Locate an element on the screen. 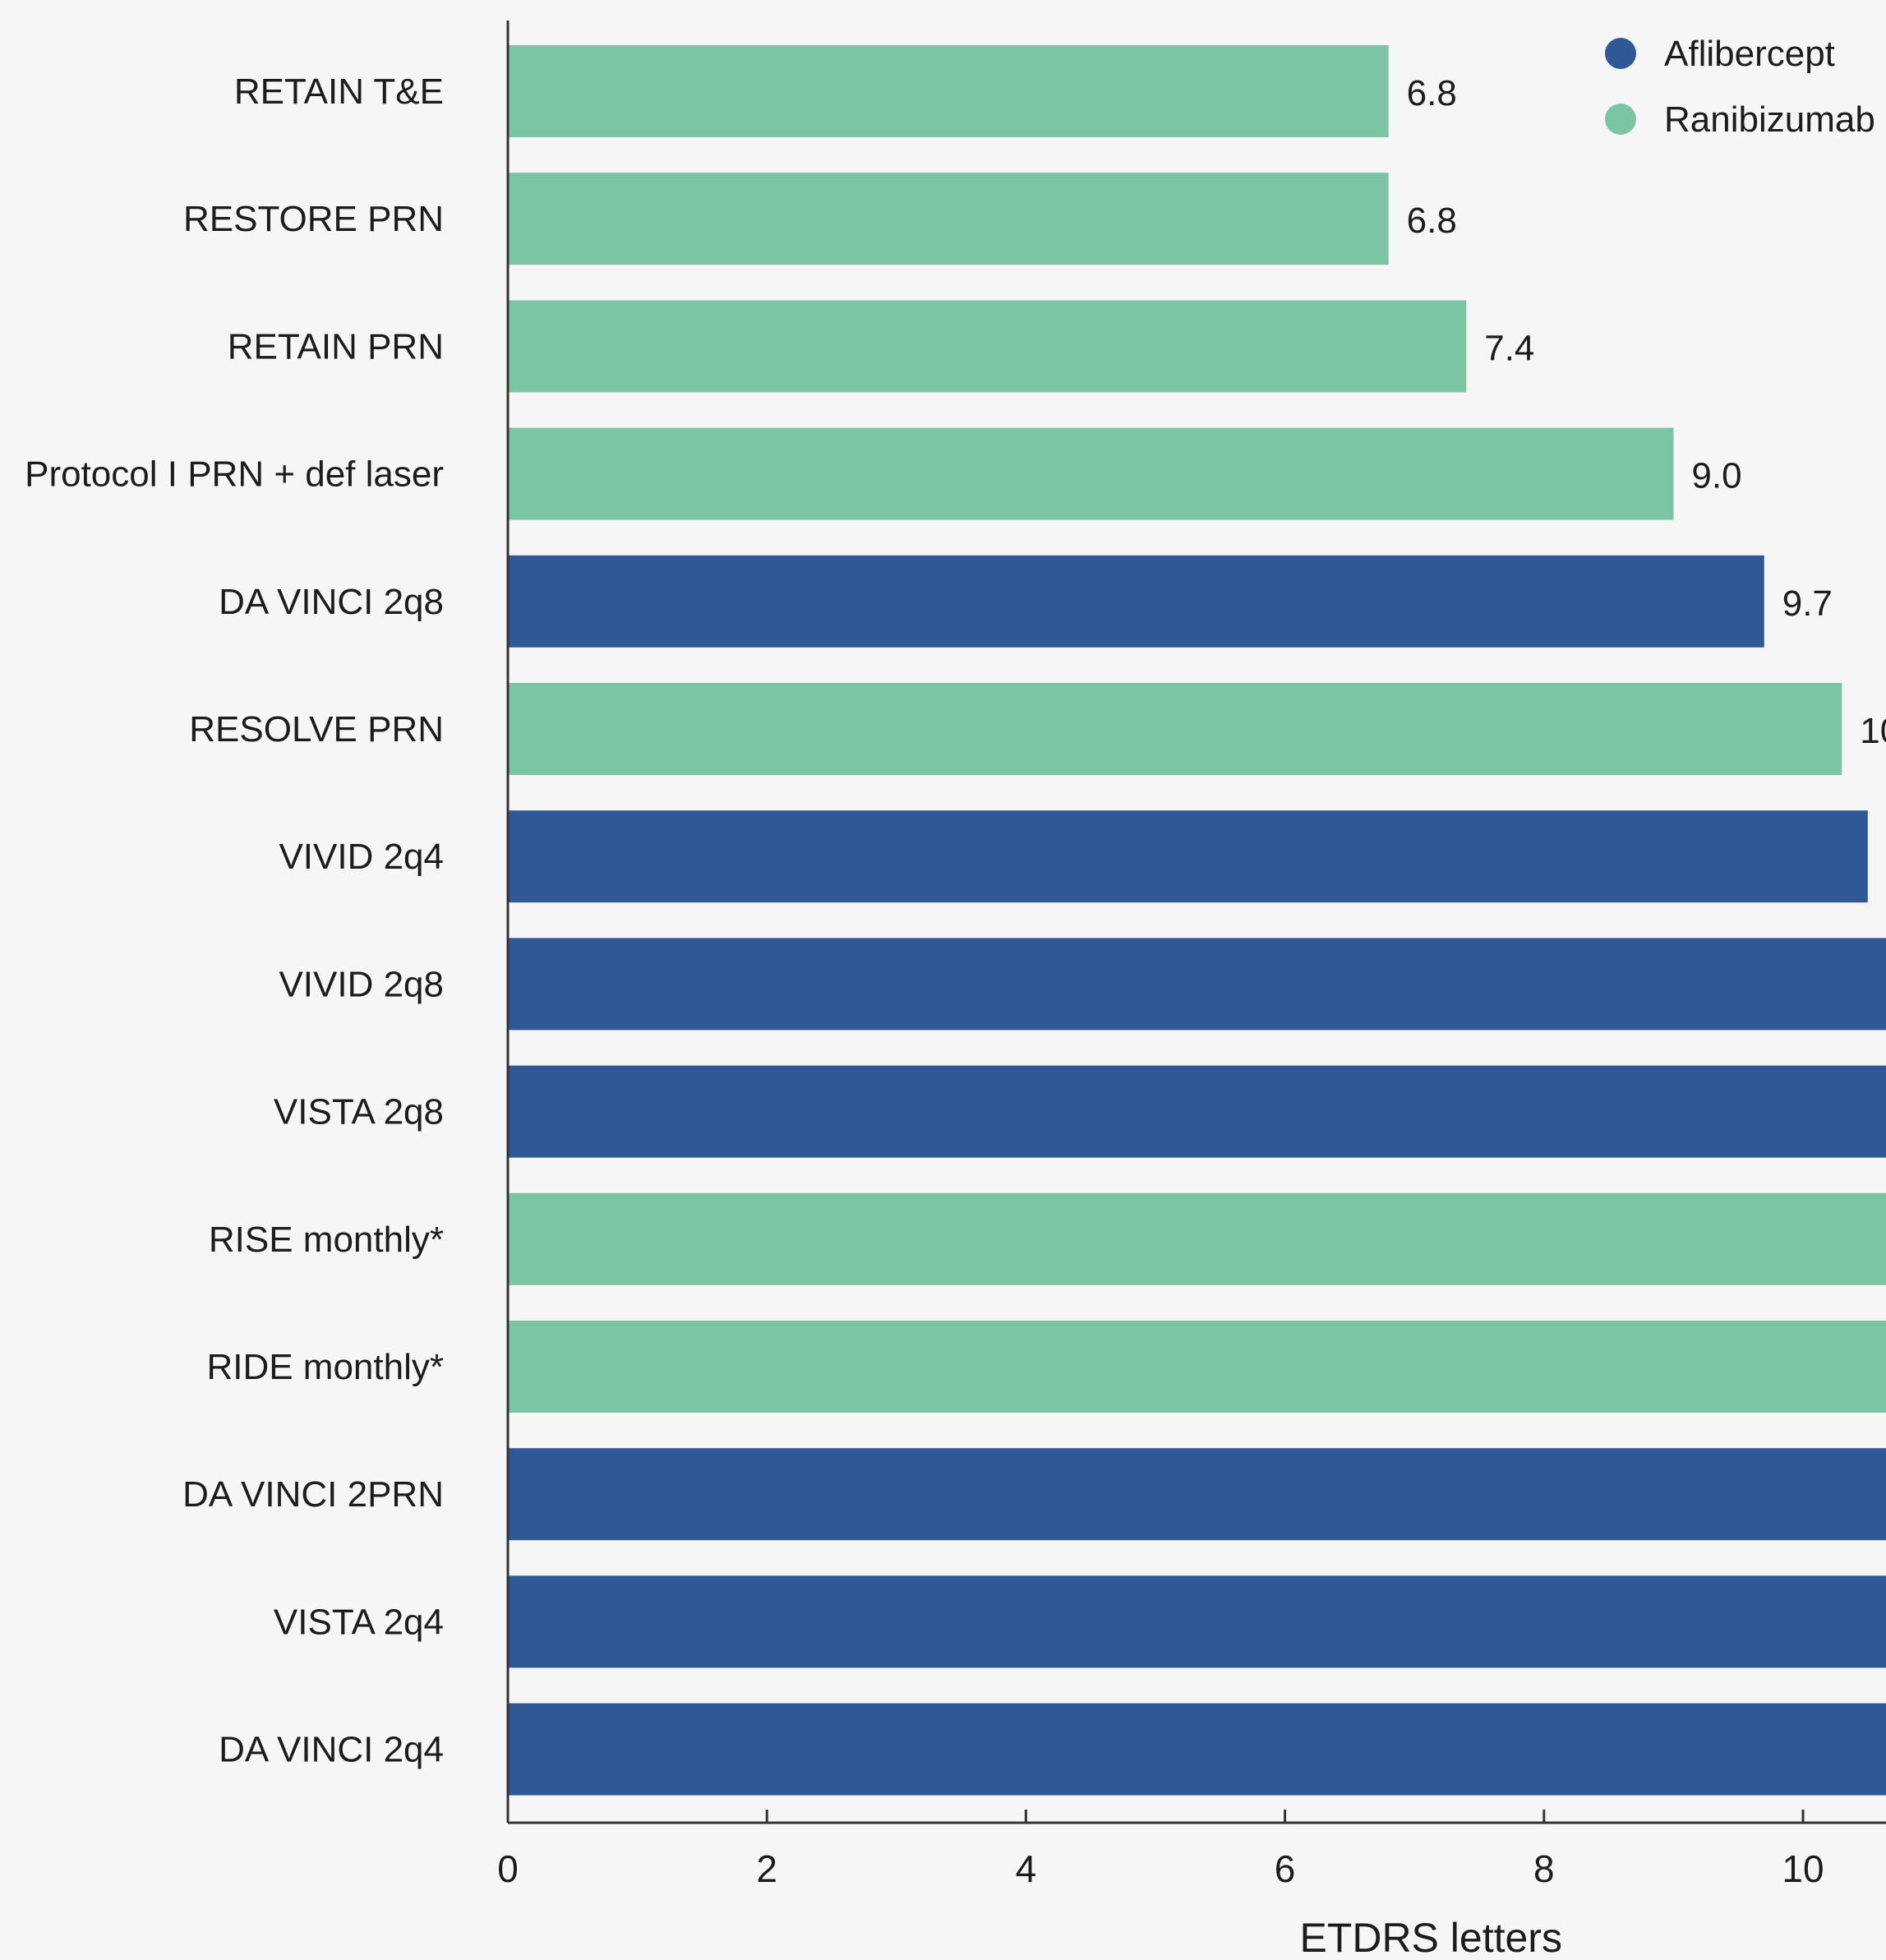  x-tick-label-6: 6 is located at coordinates (1285, 1869).